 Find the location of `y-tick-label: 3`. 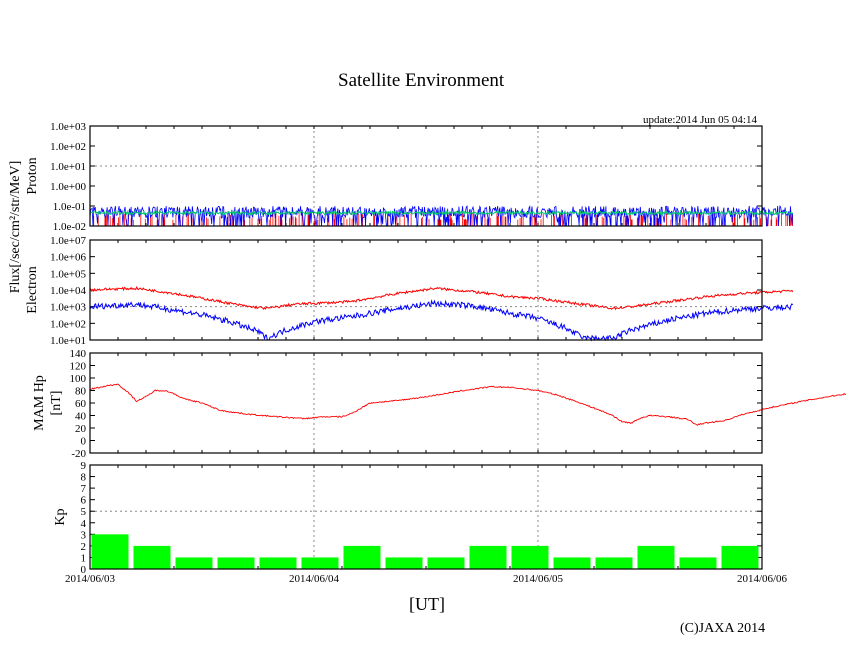

y-tick-label: 3 is located at coordinates (84, 535).